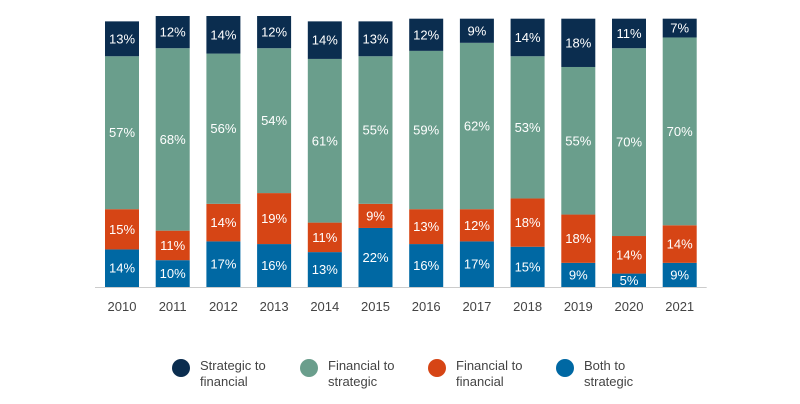 This screenshot has width=800, height=404. I want to click on data-label: 59%, so click(426, 130).